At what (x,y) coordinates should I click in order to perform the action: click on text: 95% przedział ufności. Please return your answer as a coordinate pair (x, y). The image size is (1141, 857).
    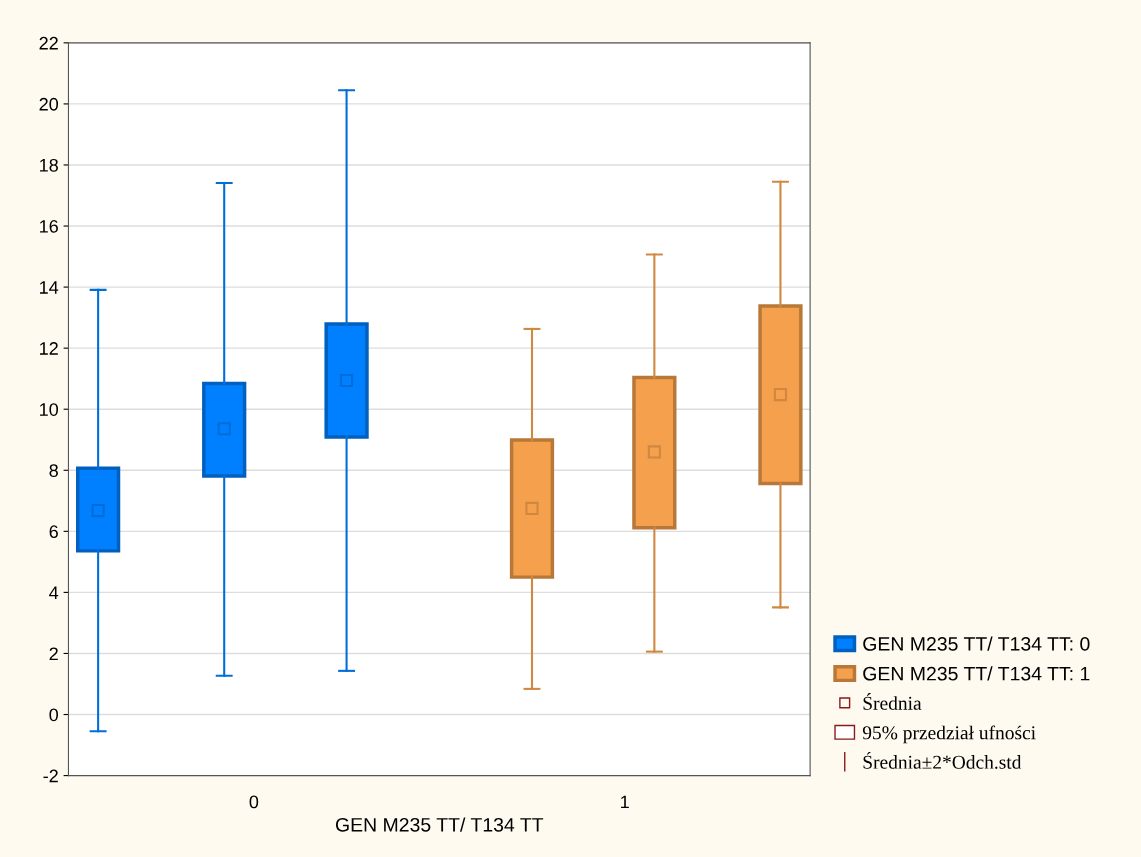
    Looking at the image, I should click on (949, 734).